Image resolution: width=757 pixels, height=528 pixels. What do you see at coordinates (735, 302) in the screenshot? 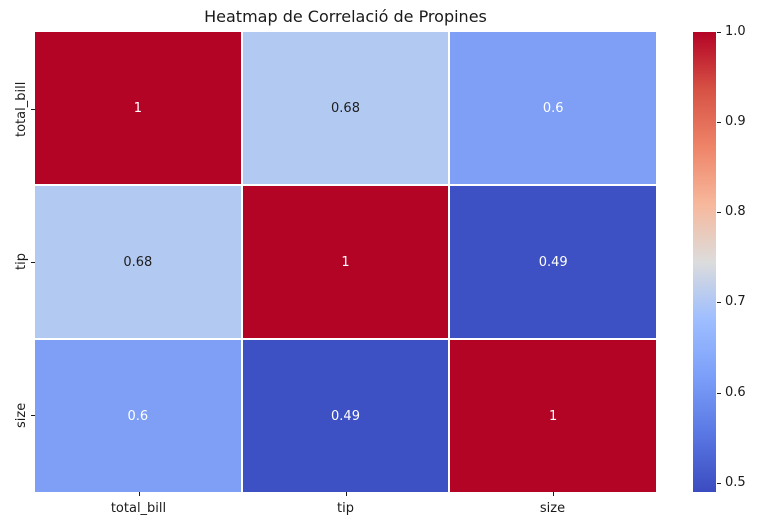
I see `colorbar-tick-label: 0.7` at bounding box center [735, 302].